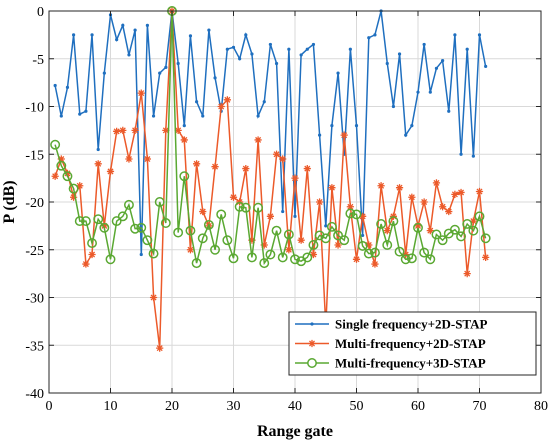  Describe the element at coordinates (34, 299) in the screenshot. I see `y-tick-label: -30` at that location.